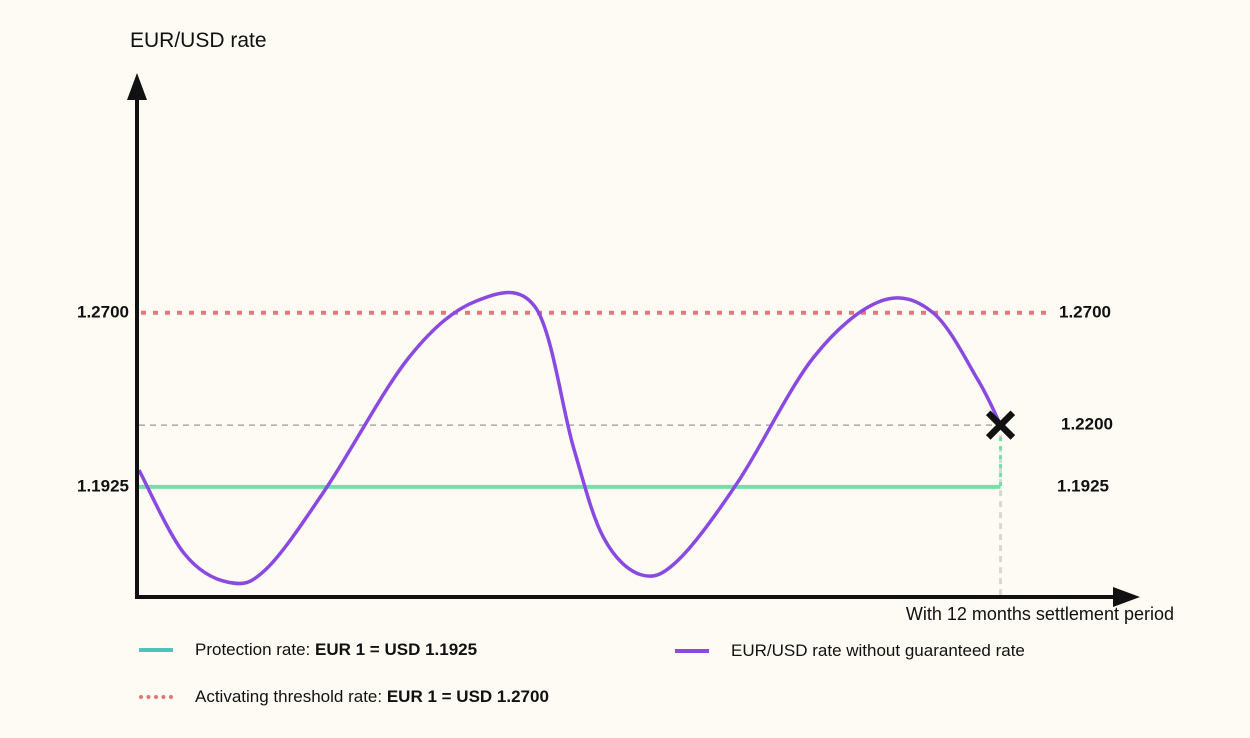 The image size is (1250, 738). Describe the element at coordinates (1085, 311) in the screenshot. I see `threshold-label-right: 1.2700` at that location.